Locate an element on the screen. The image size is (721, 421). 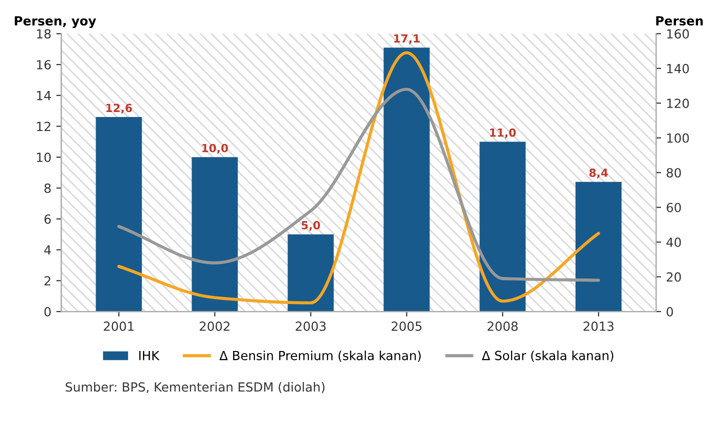
y2-tick-label: 20 is located at coordinates (673, 277).